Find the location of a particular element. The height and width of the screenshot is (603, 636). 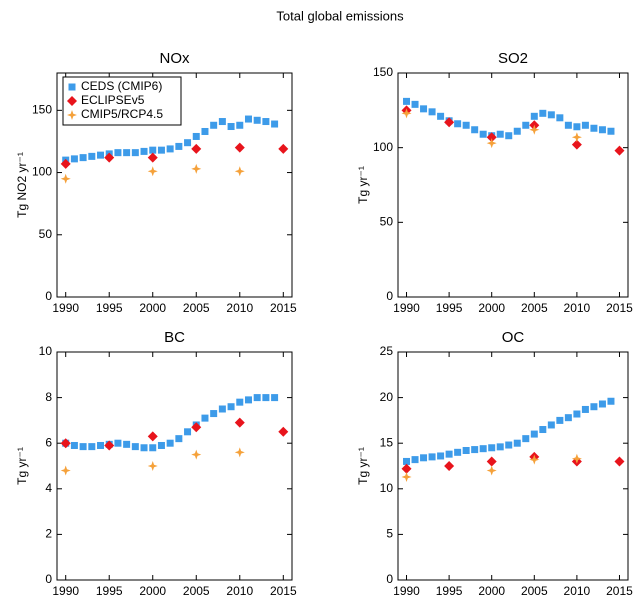

legend-label: CEDS (CMIP6) is located at coordinates (121, 86).